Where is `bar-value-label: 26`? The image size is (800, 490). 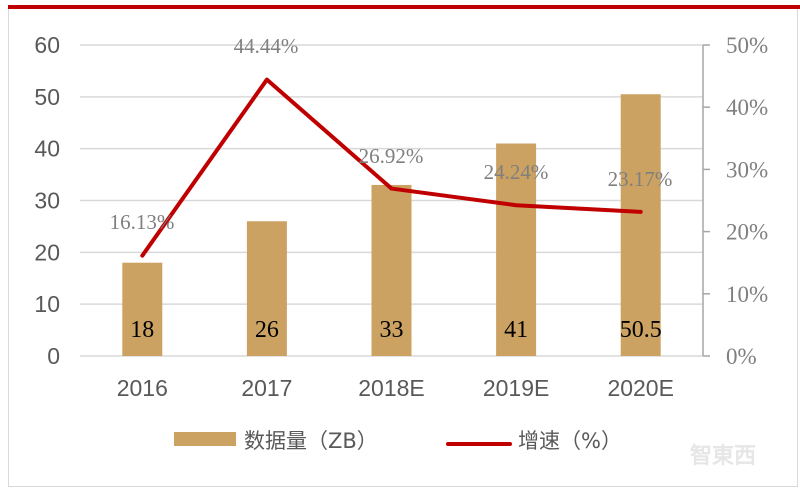
bar-value-label: 26 is located at coordinates (267, 330).